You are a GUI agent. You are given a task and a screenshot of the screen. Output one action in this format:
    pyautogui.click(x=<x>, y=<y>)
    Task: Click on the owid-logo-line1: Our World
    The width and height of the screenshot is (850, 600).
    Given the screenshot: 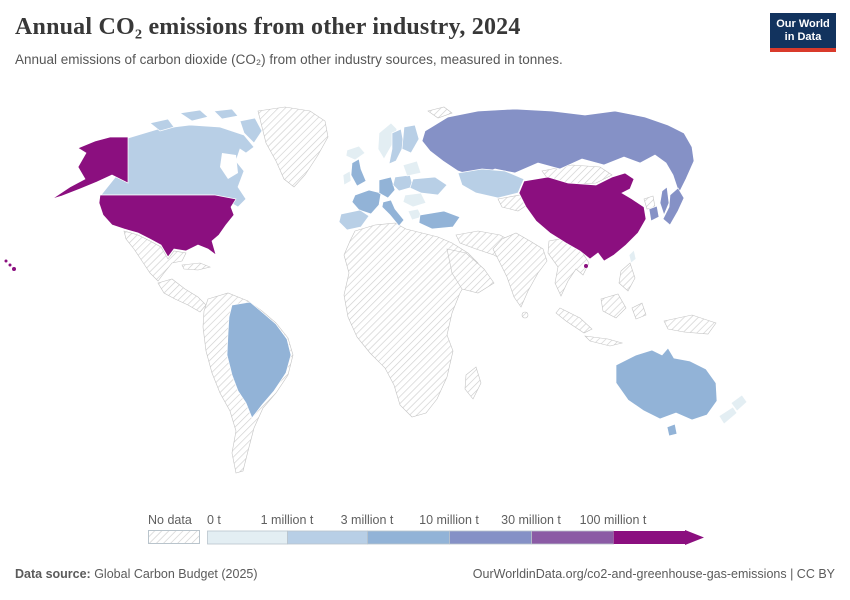 What is the action you would take?
    pyautogui.click(x=803, y=24)
    